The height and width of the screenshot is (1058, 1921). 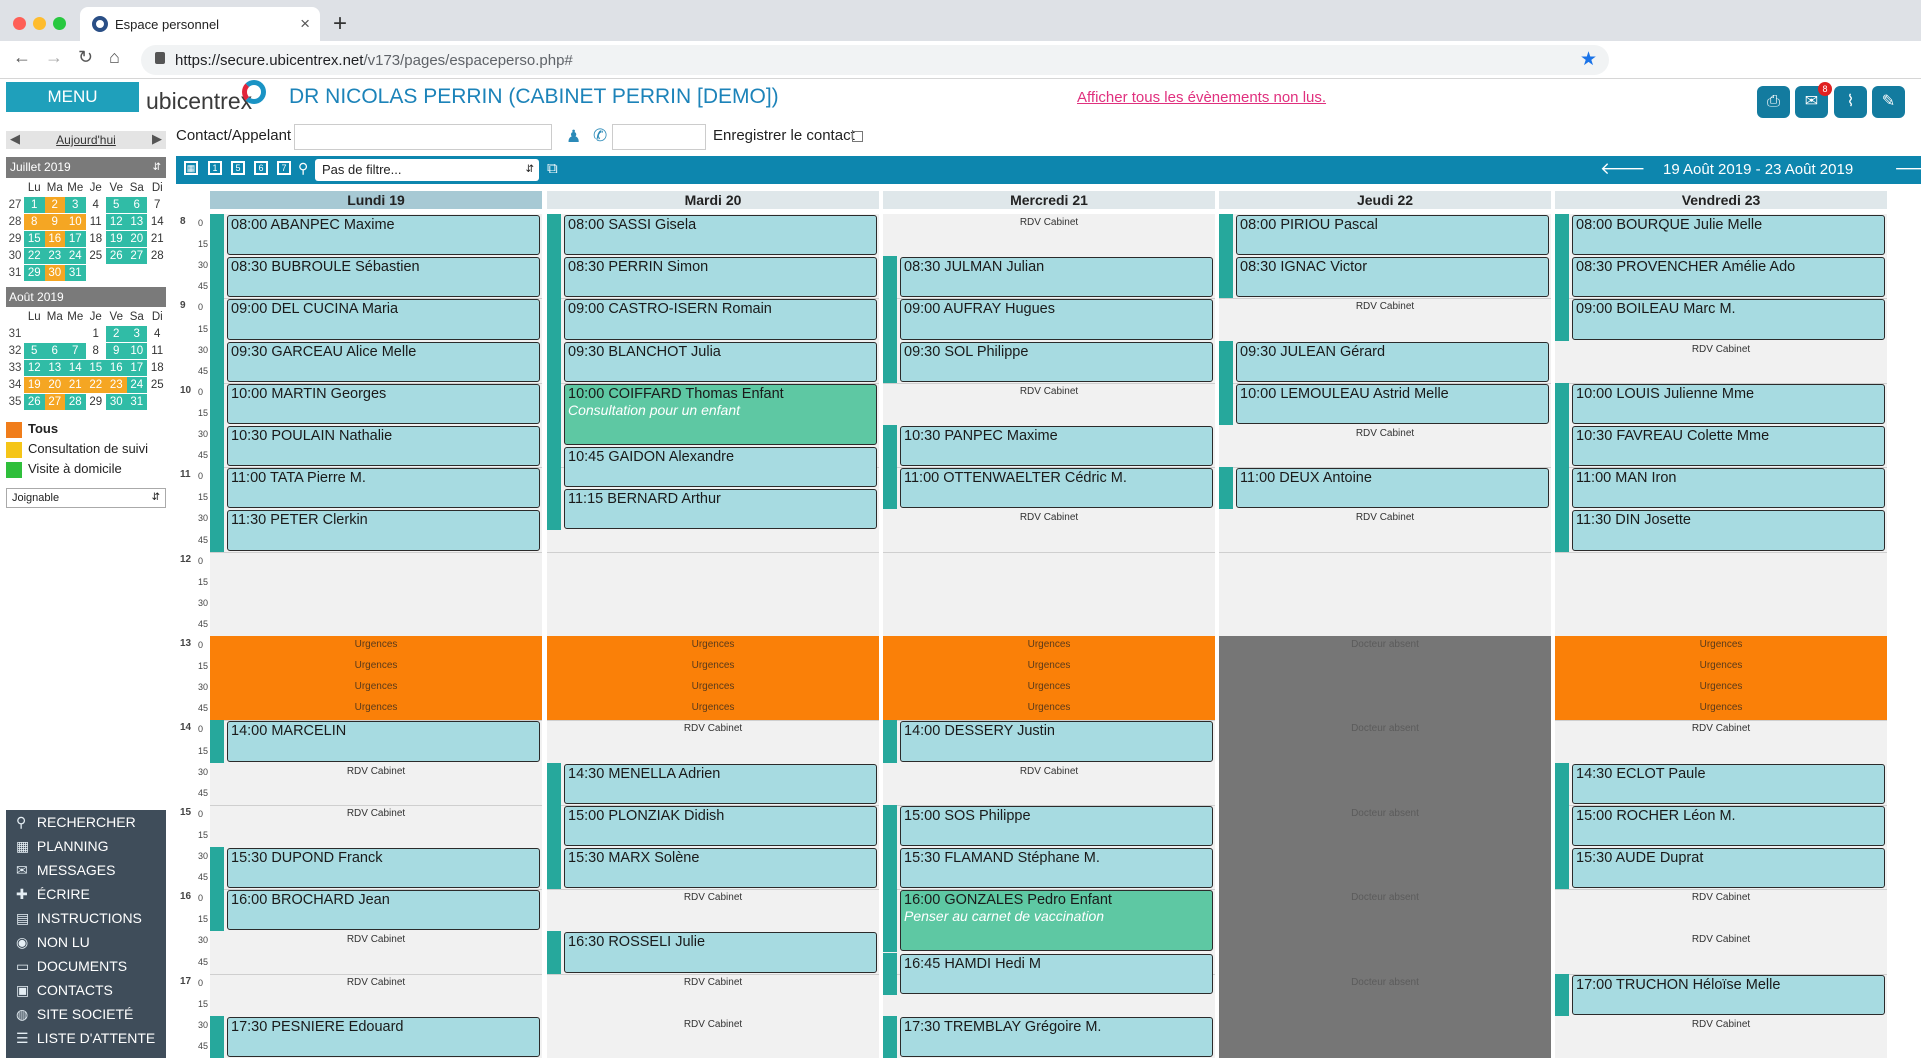 What do you see at coordinates (1728, 868) in the screenshot?
I see `appointment: 15:30 AUDE Duprat` at bounding box center [1728, 868].